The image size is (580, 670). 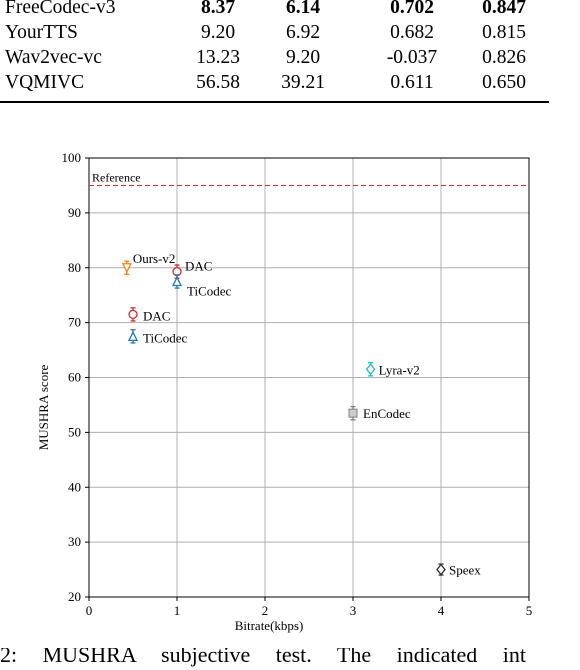 I want to click on method-cell: Wav2vec-vc, so click(x=53, y=57).